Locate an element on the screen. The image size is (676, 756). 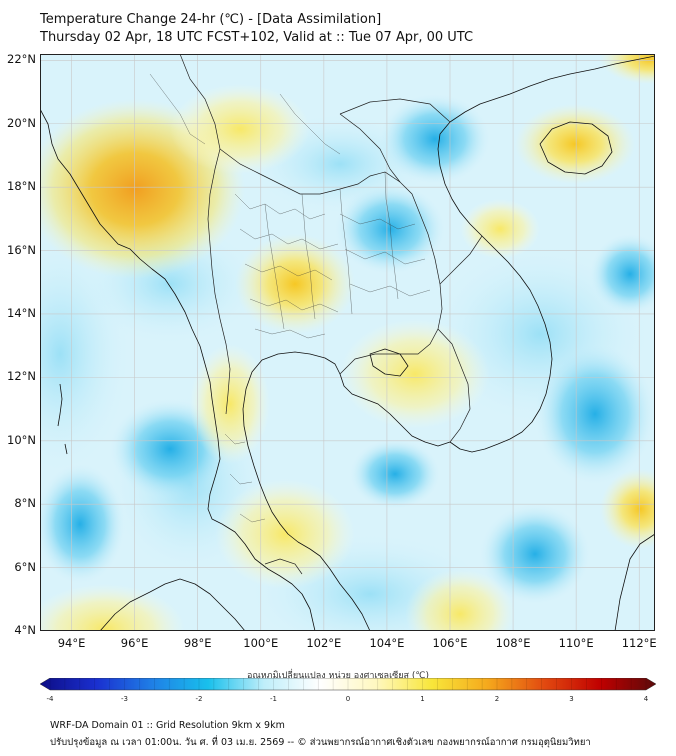
border-china-vietnam is located at coordinates (395, 110).